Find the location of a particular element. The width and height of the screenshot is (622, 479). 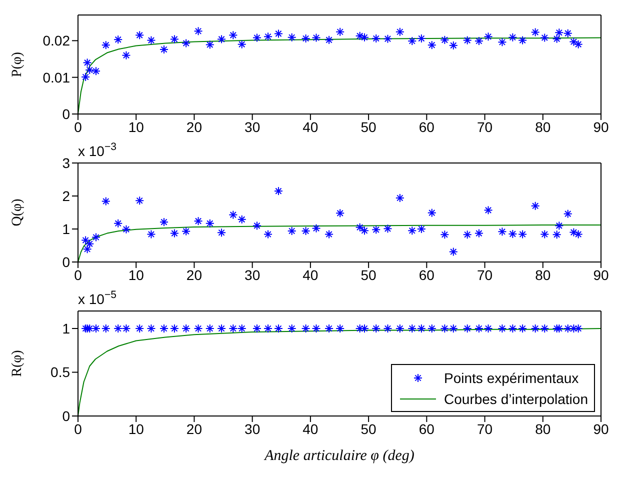

y-axis-title: Q(φ) is located at coordinates (17, 212).